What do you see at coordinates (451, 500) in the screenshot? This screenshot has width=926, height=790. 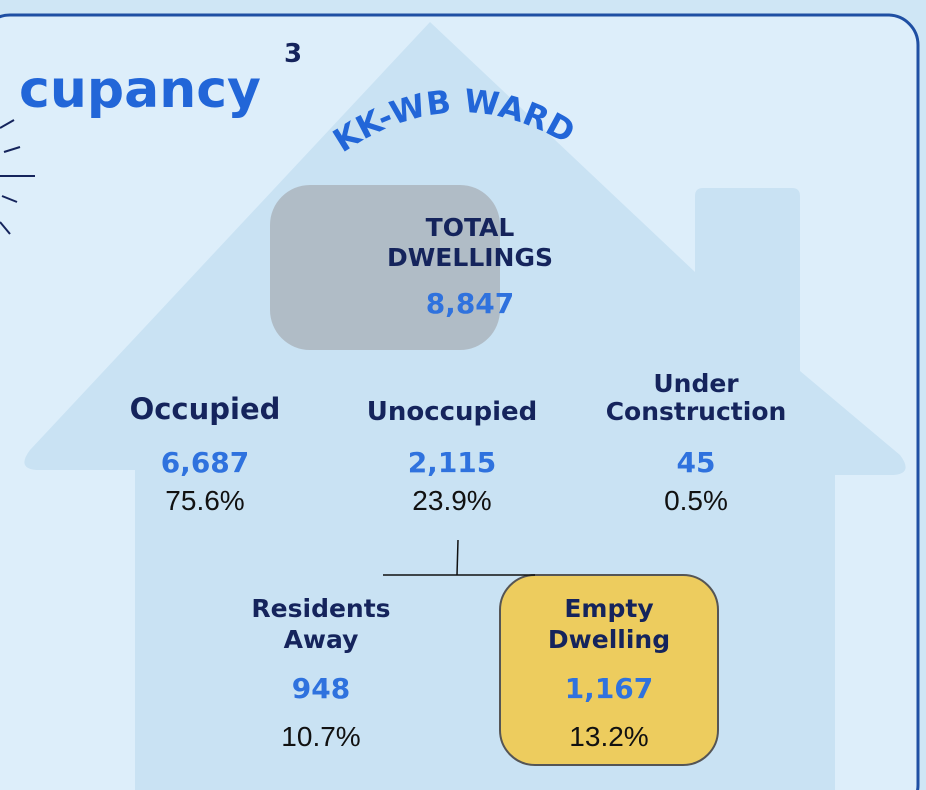 I see `group-percent: 23.9%` at bounding box center [451, 500].